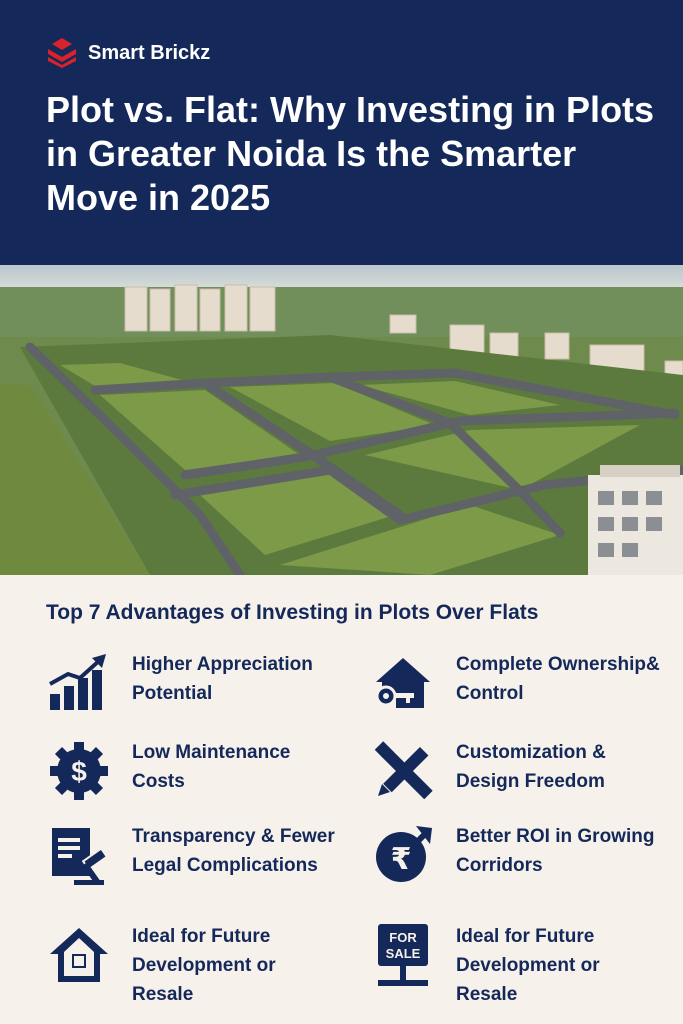 The width and height of the screenshot is (683, 1024). Describe the element at coordinates (233, 851) in the screenshot. I see `advantage-label: Transparency & Fewer Legal Complications` at that location.